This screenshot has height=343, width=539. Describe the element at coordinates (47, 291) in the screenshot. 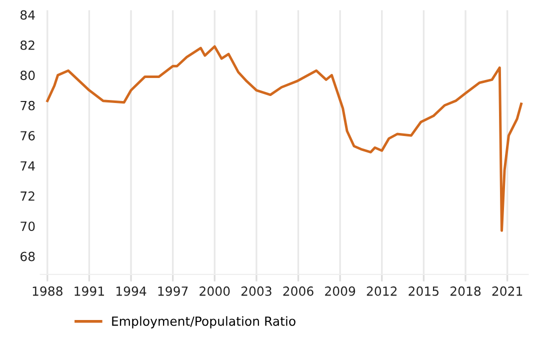

I see `x-tick-label: 1988` at that location.